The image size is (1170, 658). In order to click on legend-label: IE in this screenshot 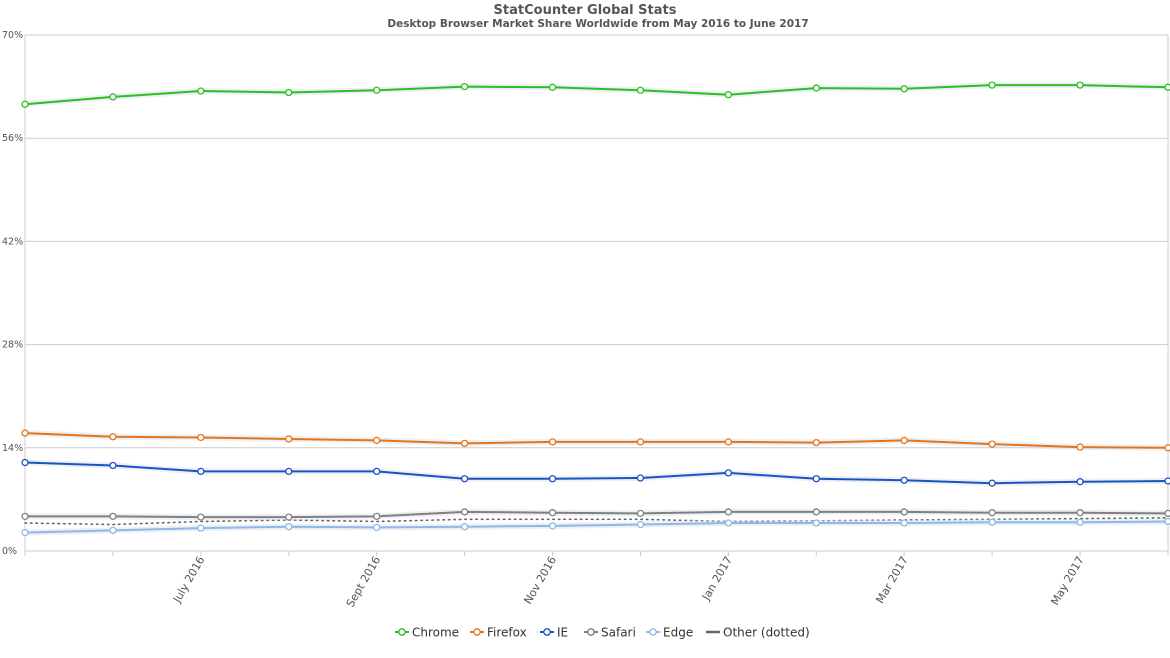, I will do `click(562, 633)`.